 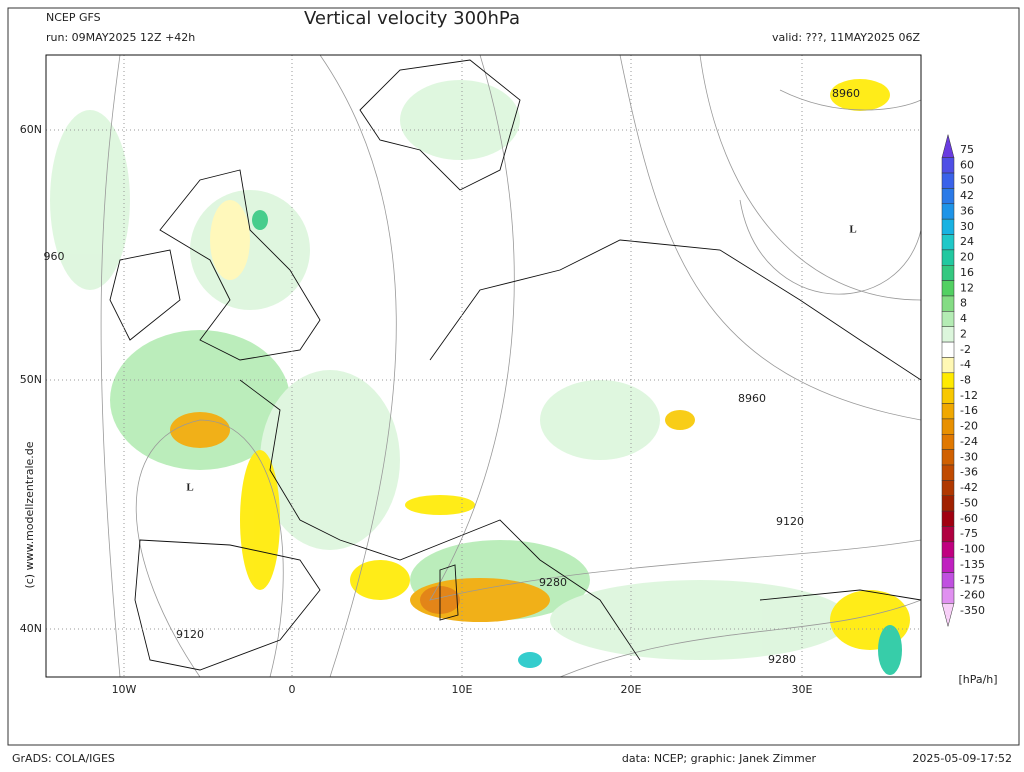 What do you see at coordinates (124, 689) in the screenshot?
I see `lon-label: 10W` at bounding box center [124, 689].